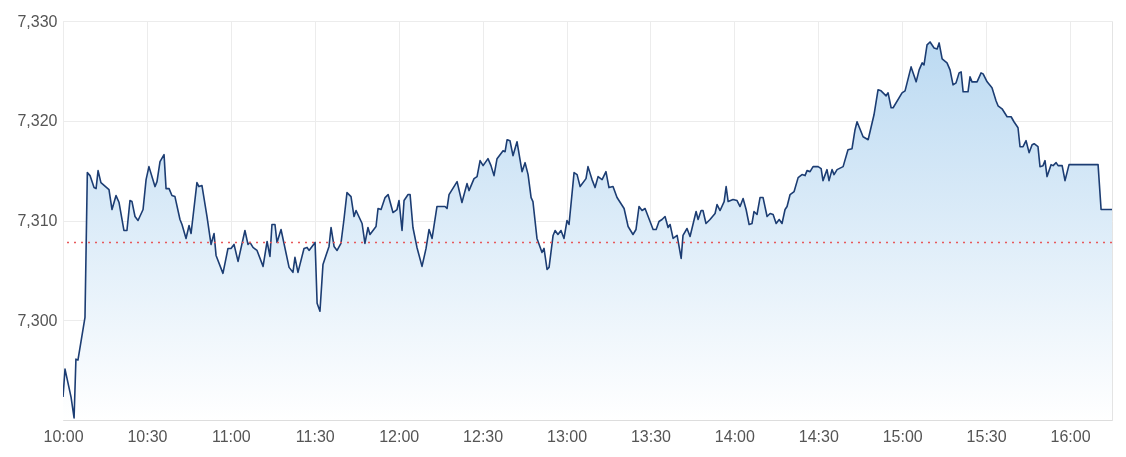  What do you see at coordinates (37, 121) in the screenshot?
I see `y-tick-label: 7,320` at bounding box center [37, 121].